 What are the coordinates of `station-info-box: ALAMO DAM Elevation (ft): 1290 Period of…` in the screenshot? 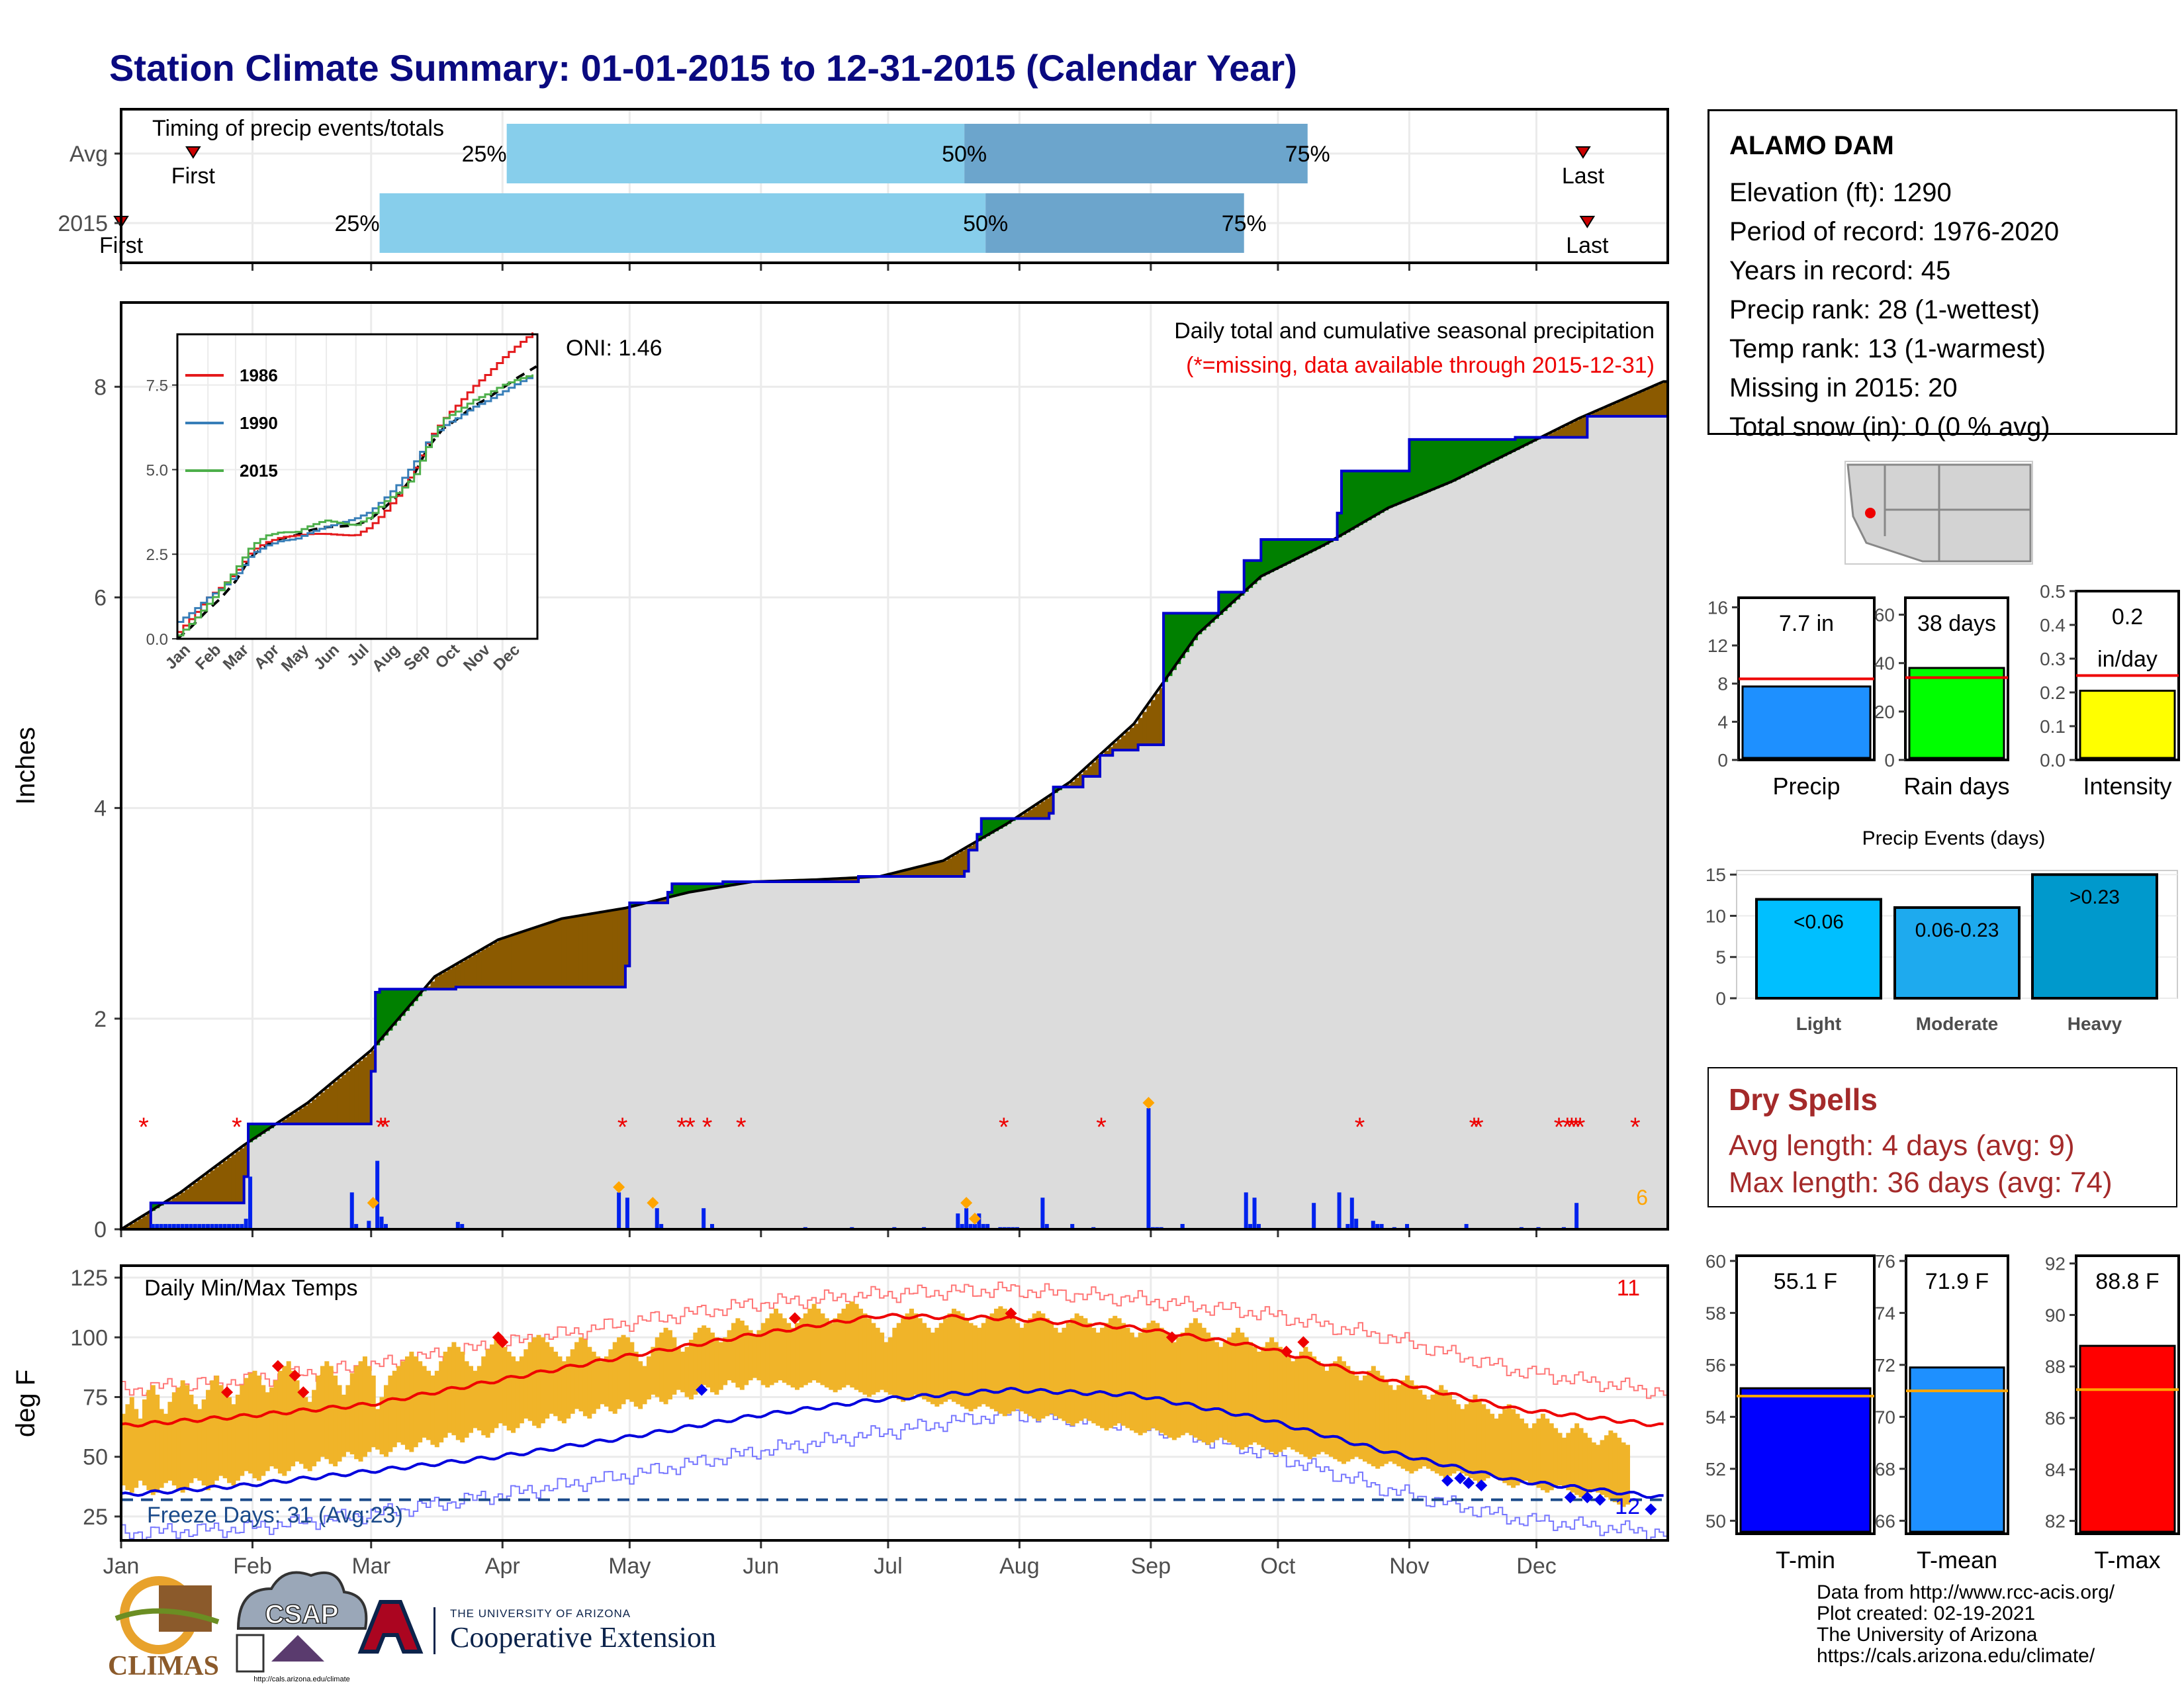 It's located at (1942, 275).